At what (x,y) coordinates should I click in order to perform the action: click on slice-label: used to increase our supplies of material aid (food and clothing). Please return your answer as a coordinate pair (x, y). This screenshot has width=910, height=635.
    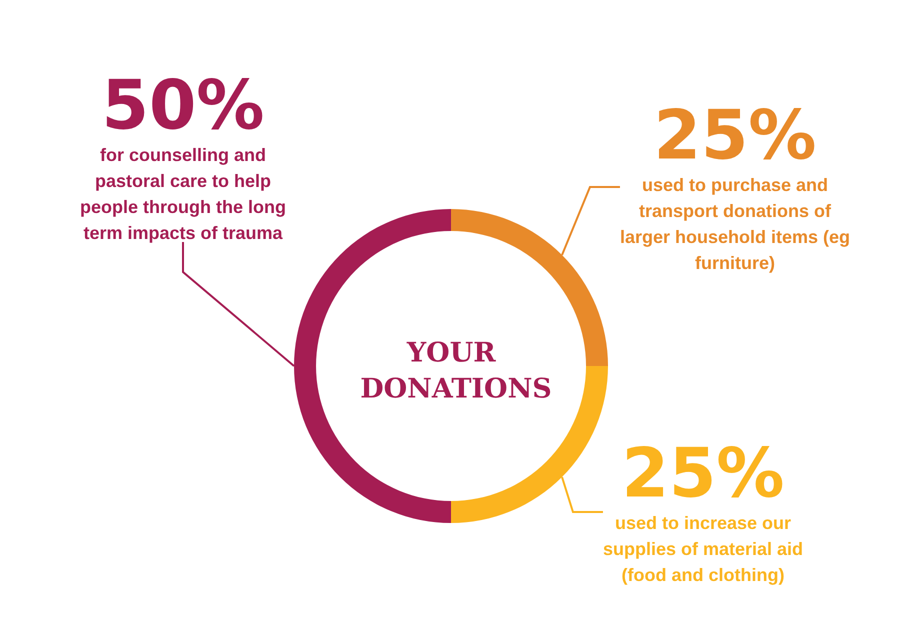
    Looking at the image, I should click on (703, 549).